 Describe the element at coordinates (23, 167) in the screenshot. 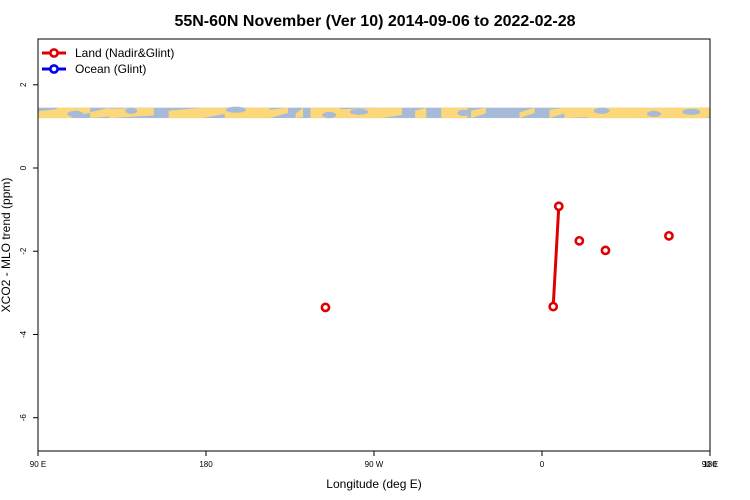

I see `y-tick-label: 0` at that location.